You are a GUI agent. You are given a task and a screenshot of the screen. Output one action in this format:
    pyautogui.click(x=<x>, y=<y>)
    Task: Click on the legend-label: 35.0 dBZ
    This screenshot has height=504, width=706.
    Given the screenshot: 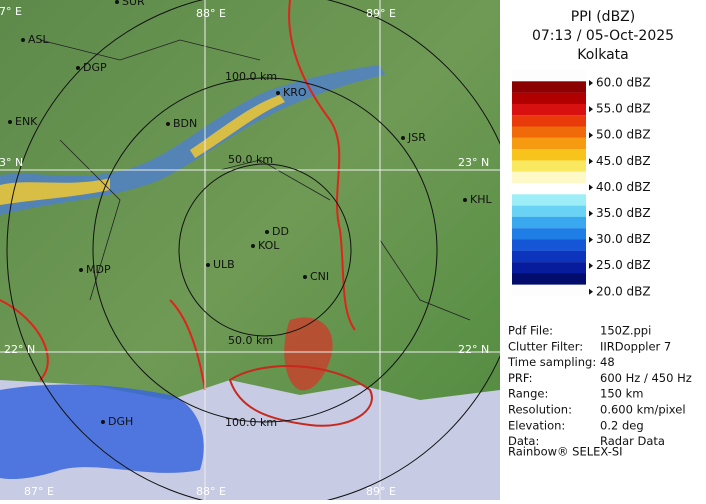 What is the action you would take?
    pyautogui.click(x=623, y=213)
    